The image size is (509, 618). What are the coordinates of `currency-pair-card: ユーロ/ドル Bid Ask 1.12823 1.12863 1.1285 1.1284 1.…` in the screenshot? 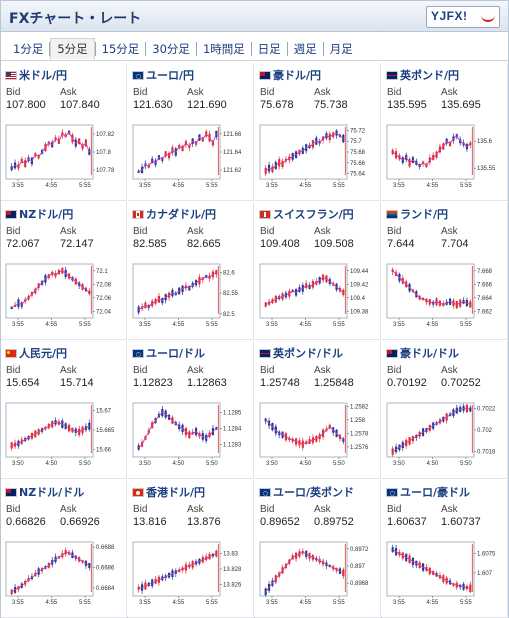 It's located at (191, 410).